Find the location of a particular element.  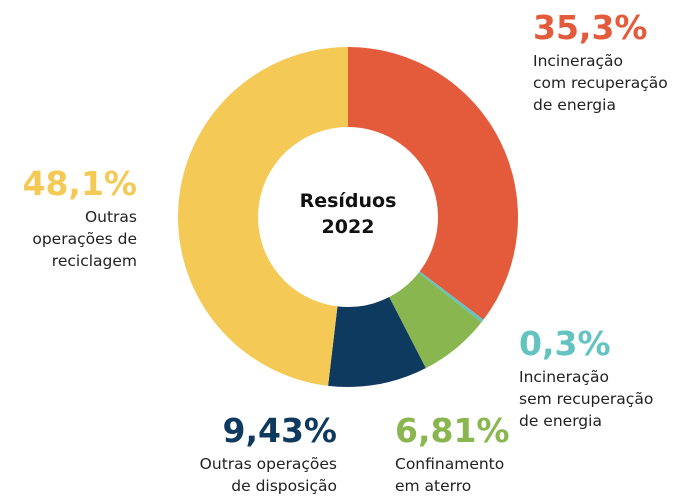

value-label: 48,1% is located at coordinates (80, 183).